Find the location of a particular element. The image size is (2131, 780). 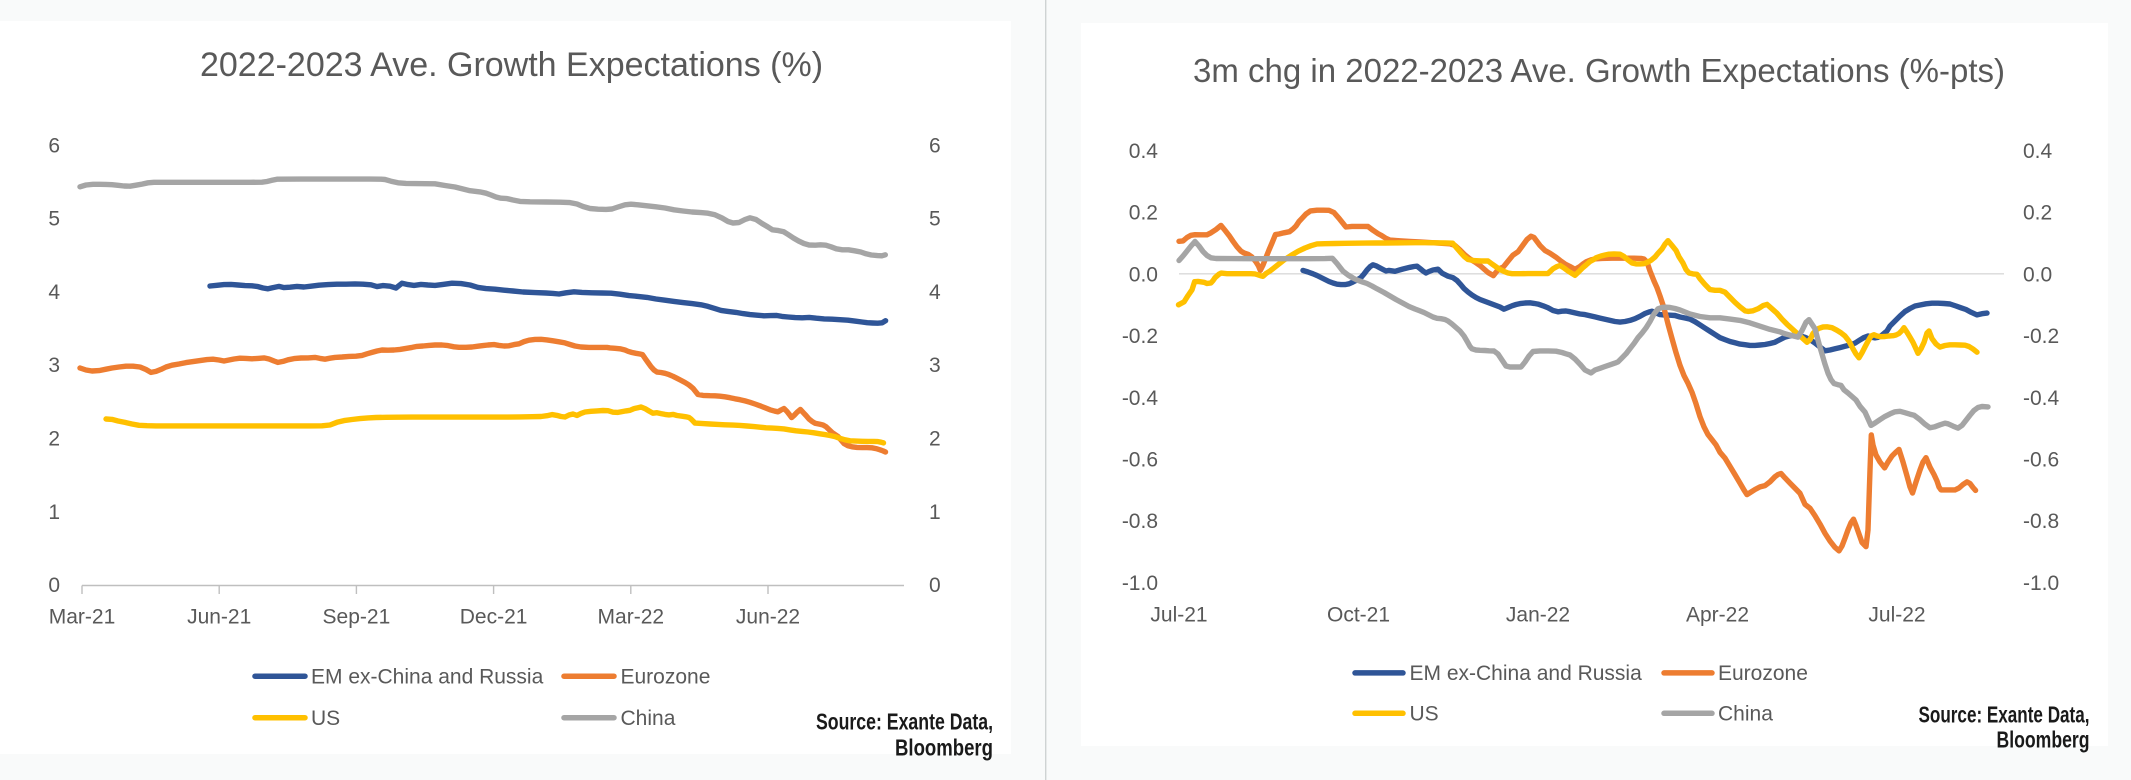

svg-text: Apr-22 is located at coordinates (1717, 615).